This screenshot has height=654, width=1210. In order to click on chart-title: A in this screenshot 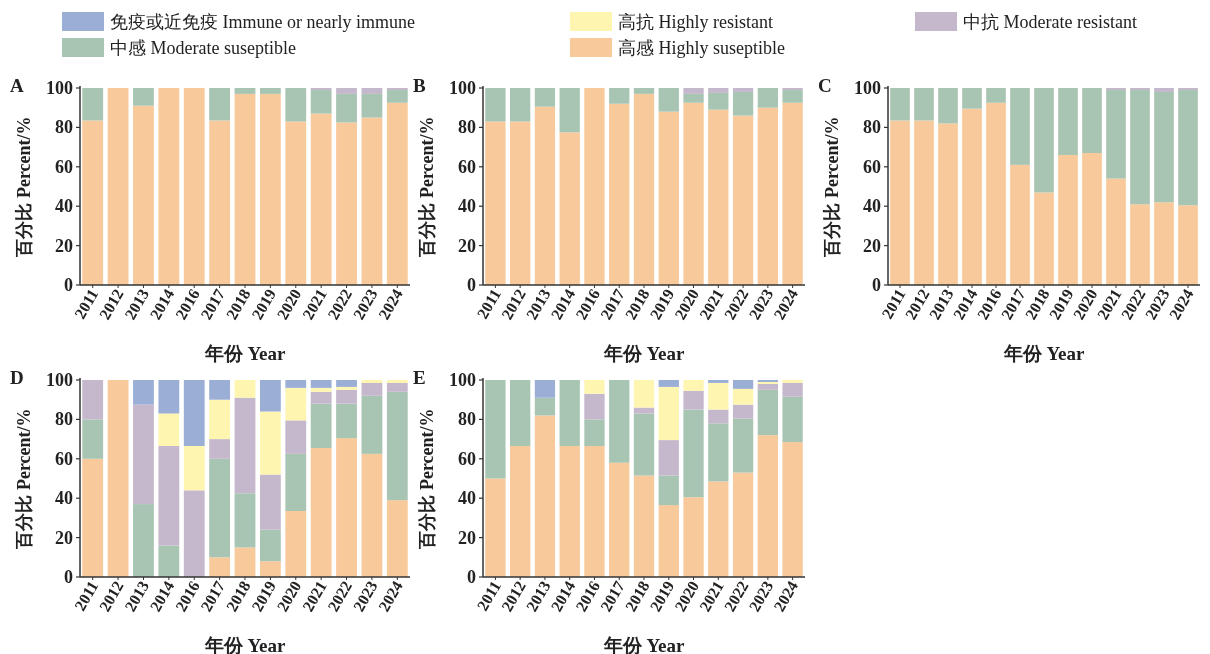, I will do `click(17, 85)`.